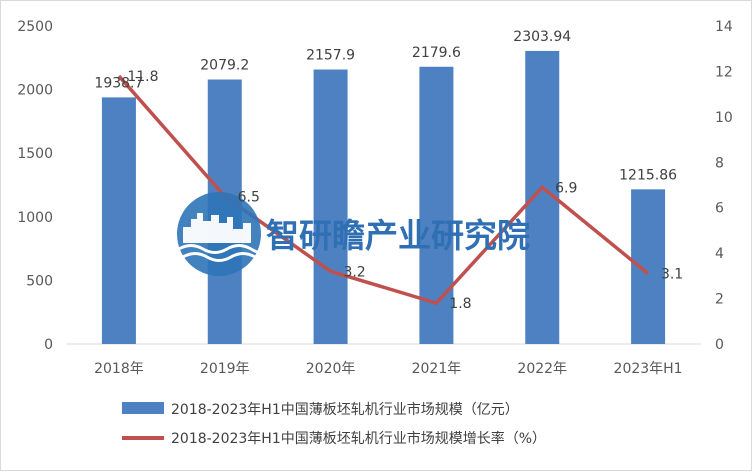 This screenshot has width=752, height=476. What do you see at coordinates (358, 438) in the screenshot?
I see `legend-line-label: 2018-2023年H1中国薄板坯轧机行业市场规模增长率（%）` at bounding box center [358, 438].